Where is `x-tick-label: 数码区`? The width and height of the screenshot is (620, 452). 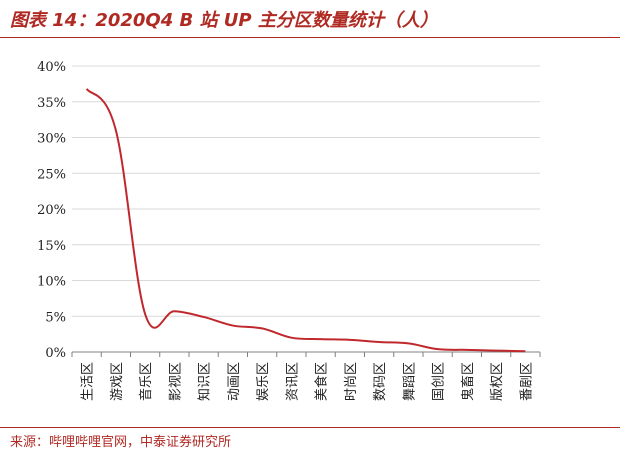 x-tick-label: 数码区 is located at coordinates (380, 381).